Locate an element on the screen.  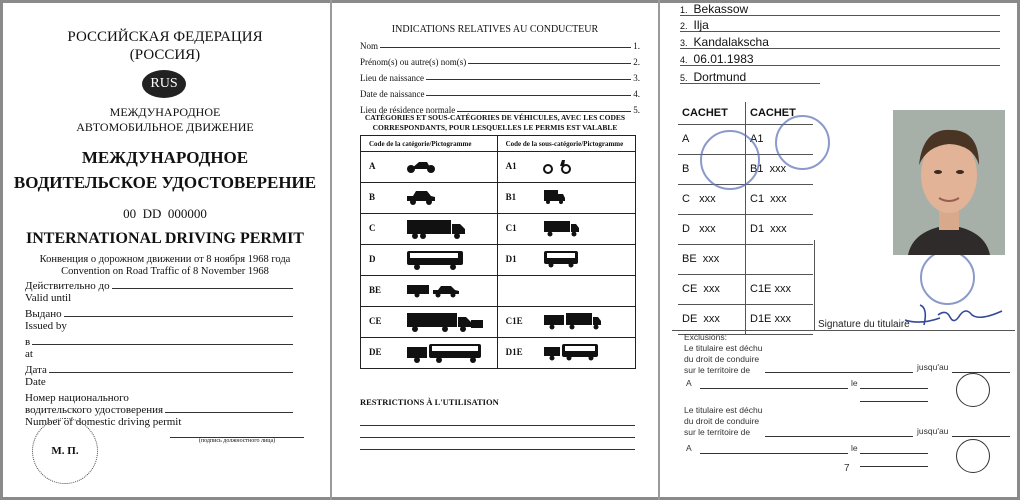
field-number: 1. is located at coordinates (636, 46).